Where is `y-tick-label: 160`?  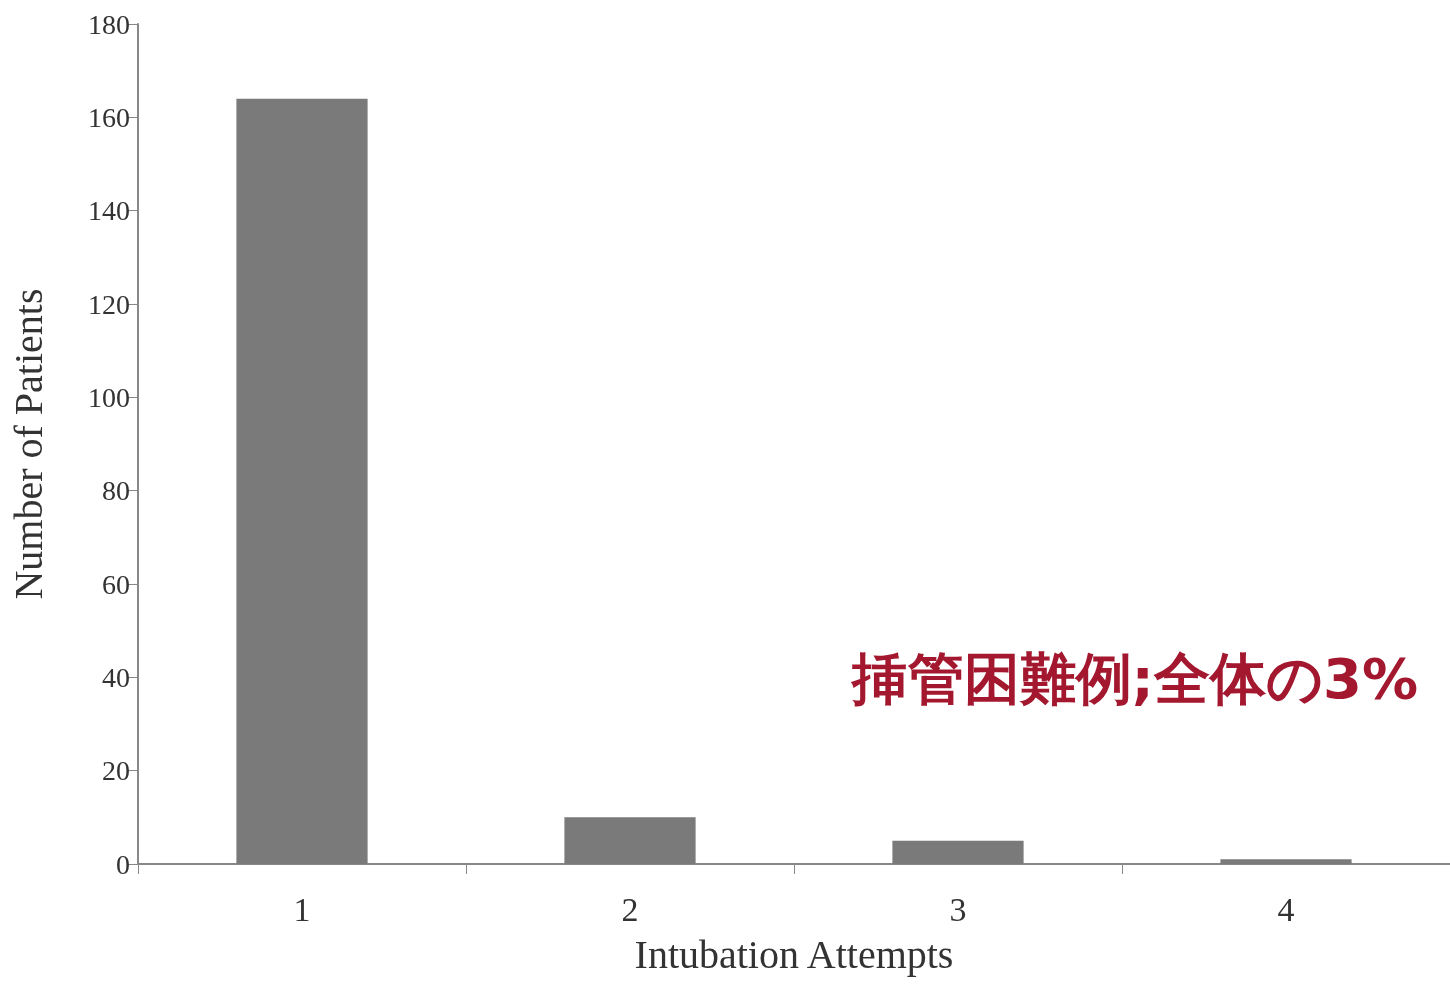 y-tick-label: 160 is located at coordinates (109, 117).